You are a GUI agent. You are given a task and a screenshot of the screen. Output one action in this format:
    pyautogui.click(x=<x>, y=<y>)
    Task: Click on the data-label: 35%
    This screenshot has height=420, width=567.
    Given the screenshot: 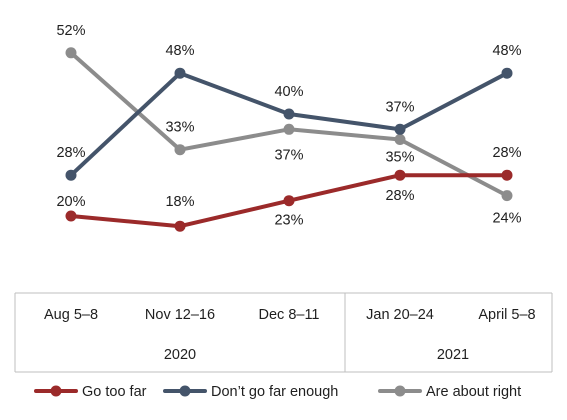 What is the action you would take?
    pyautogui.click(x=399, y=158)
    